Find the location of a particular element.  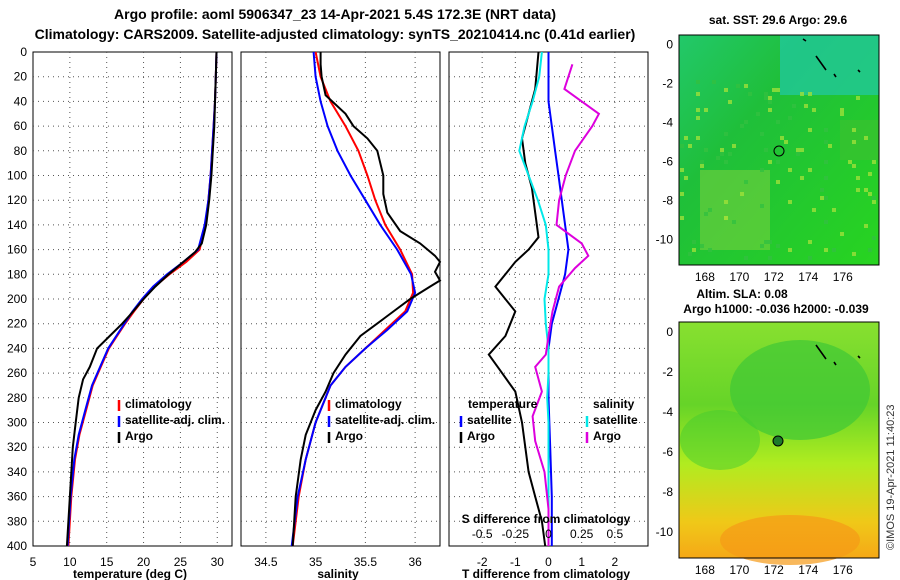

series-line-satellite-adj-clim- is located at coordinates (142, 299).